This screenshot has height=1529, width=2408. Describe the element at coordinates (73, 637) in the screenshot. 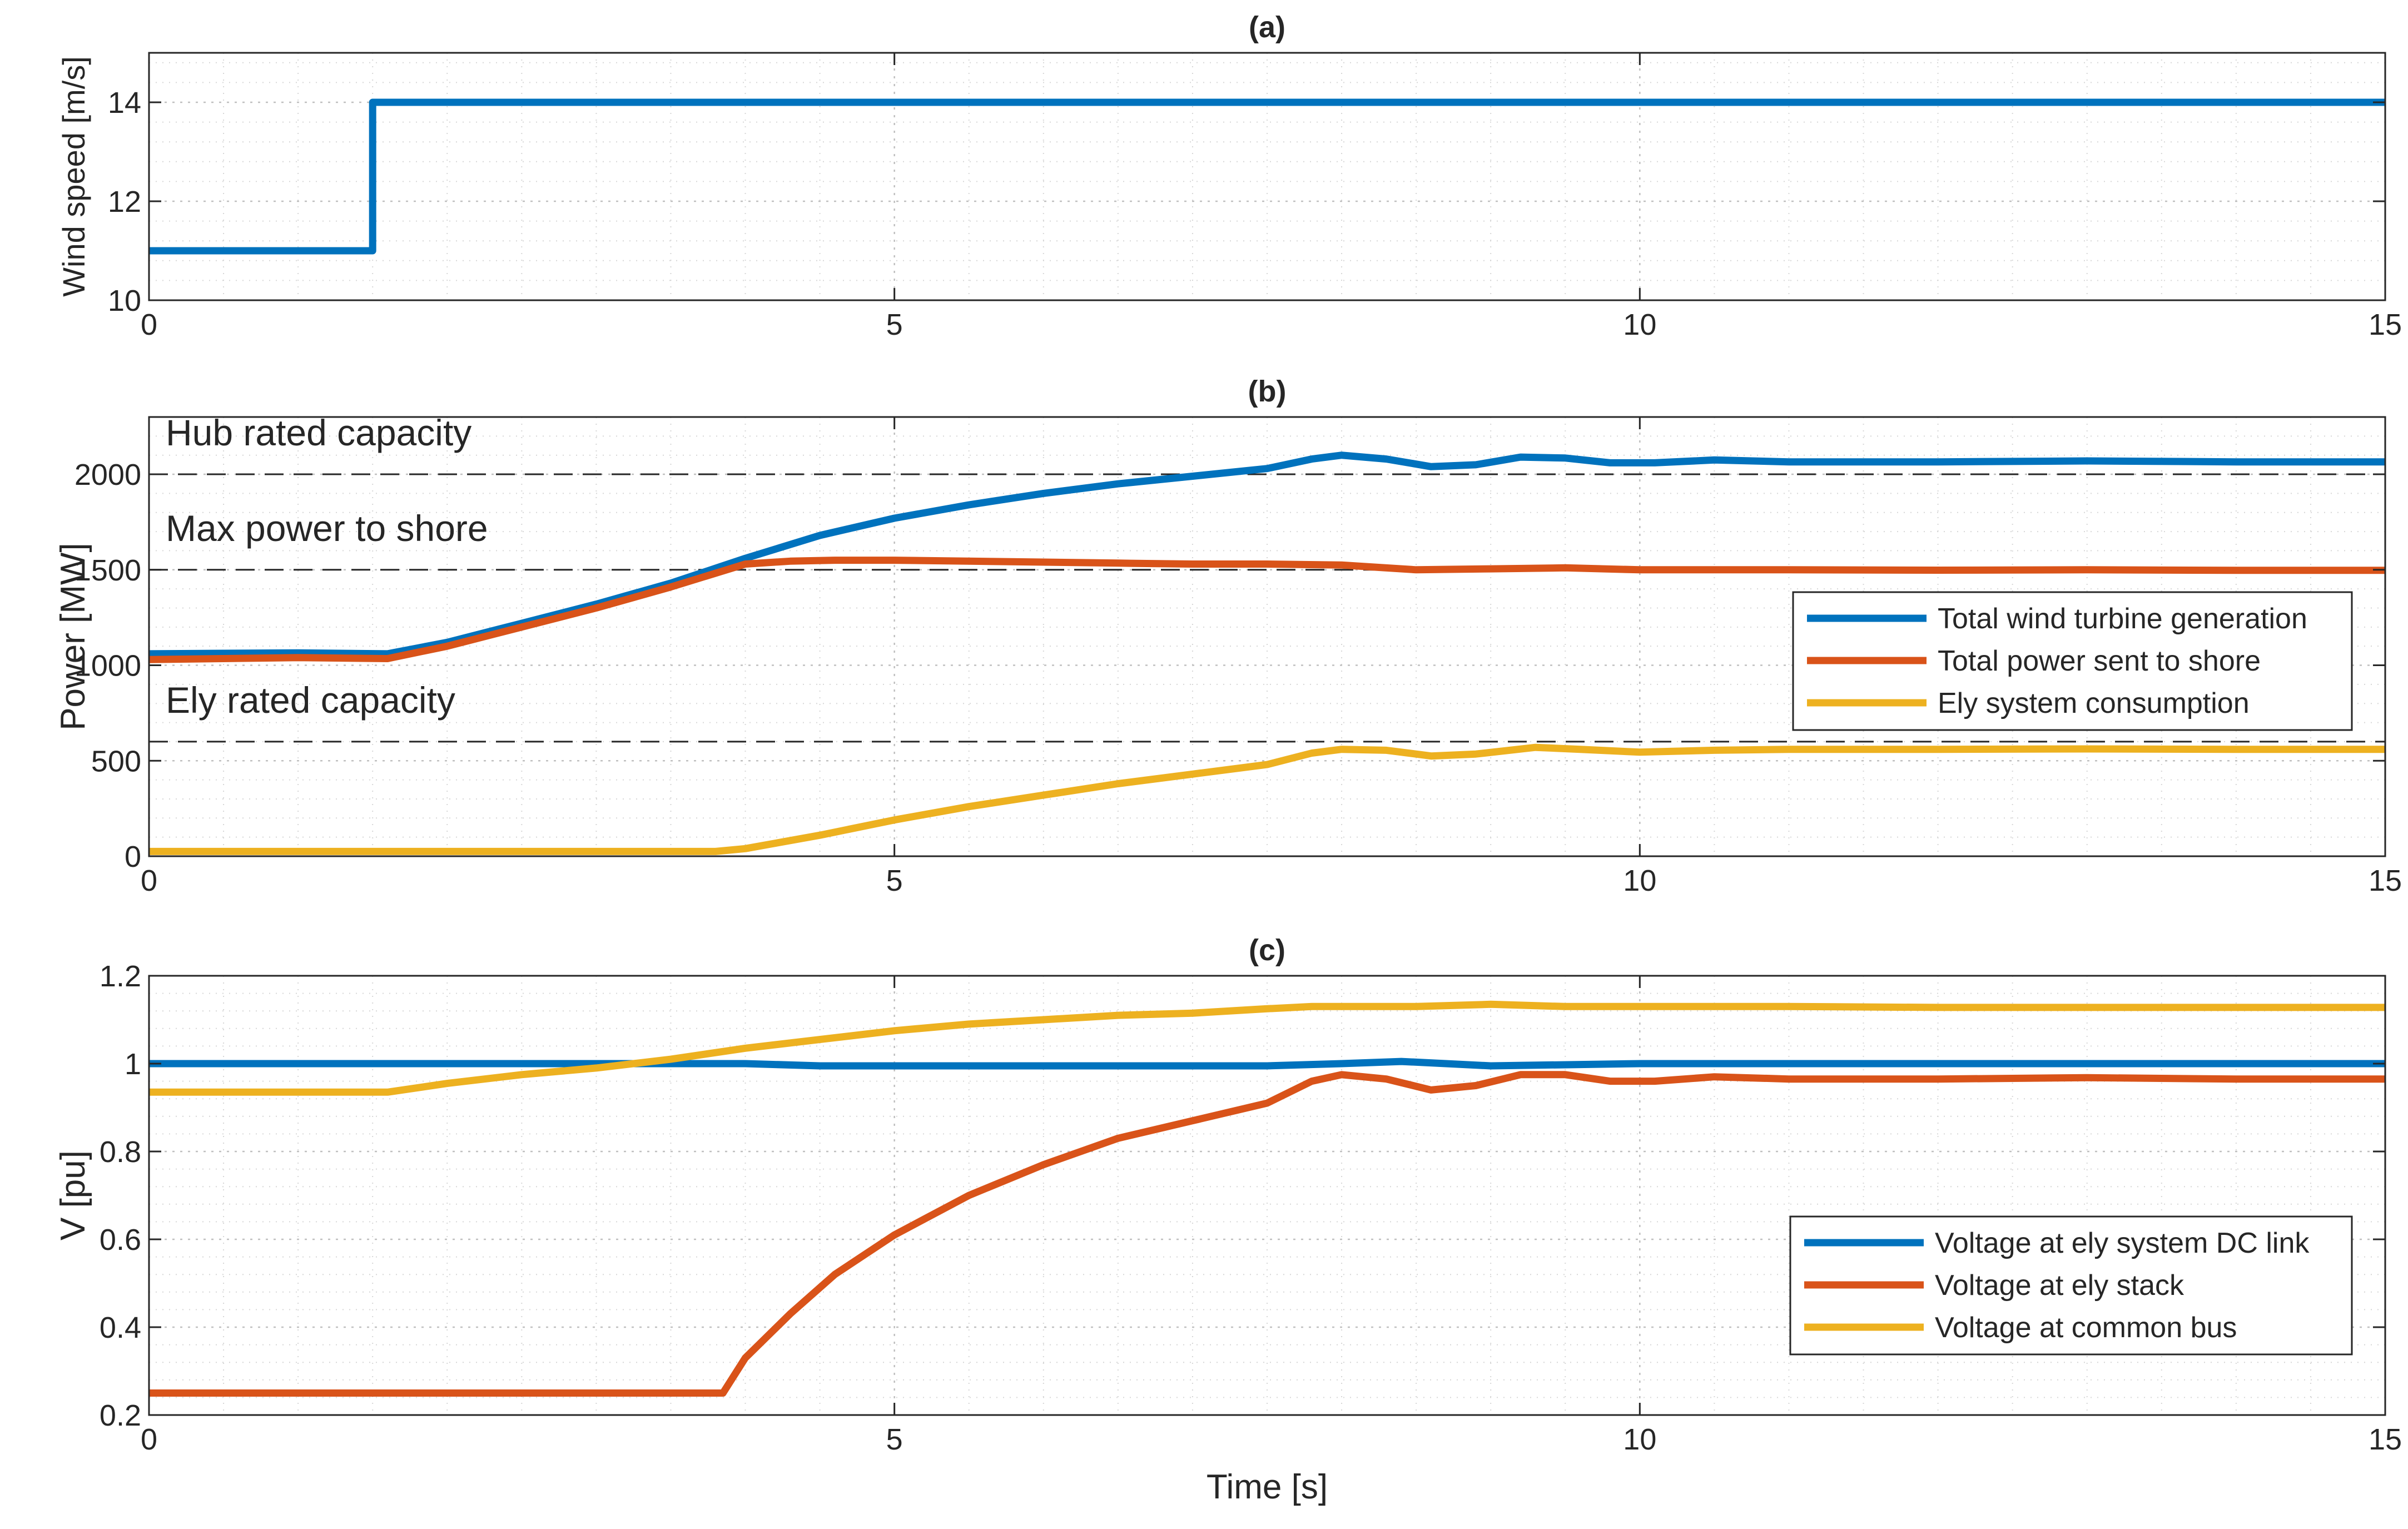

I see `panel-b-y-axis-label: Power [MW]` at that location.